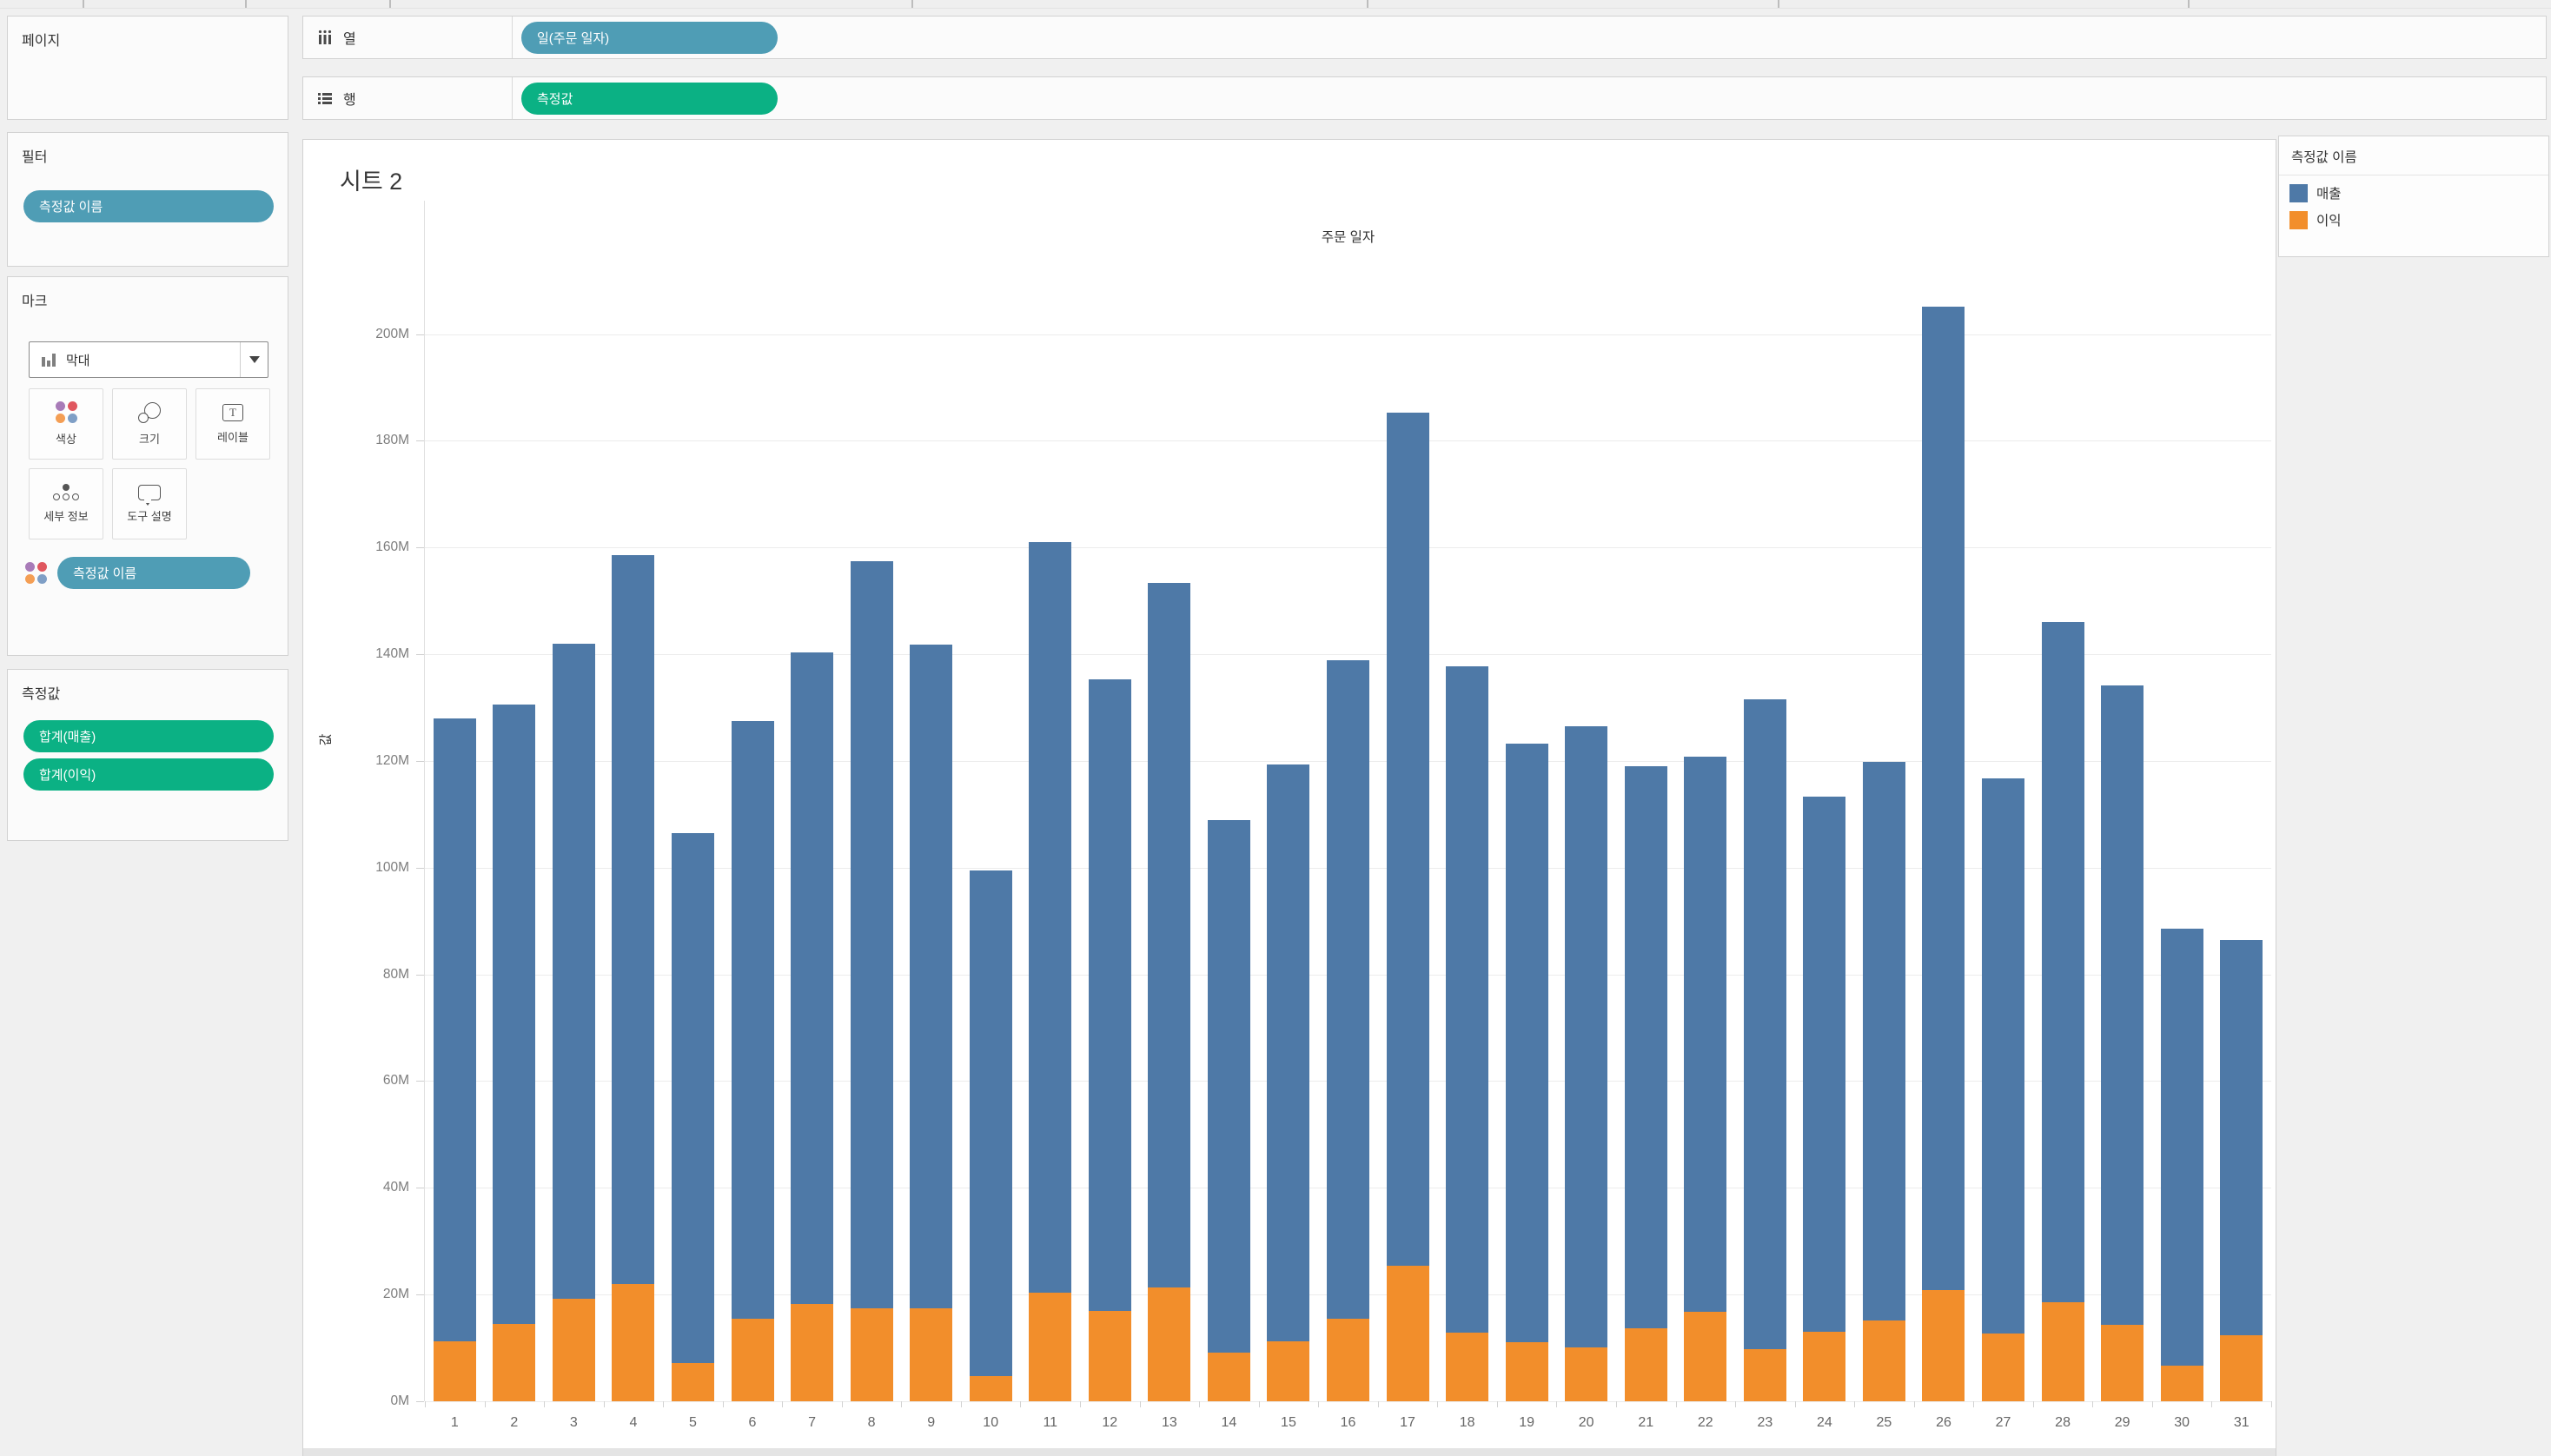  Describe the element at coordinates (2418, 192) in the screenshot. I see `legend-item-매출: 매출` at that location.